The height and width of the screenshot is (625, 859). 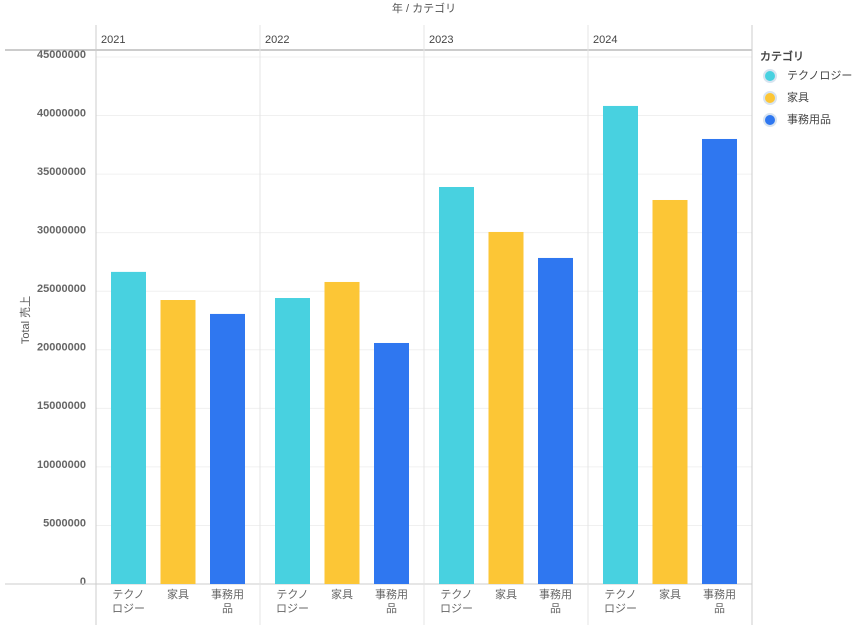 What do you see at coordinates (61, 289) in the screenshot?
I see `y-tick-label: 25000000` at bounding box center [61, 289].